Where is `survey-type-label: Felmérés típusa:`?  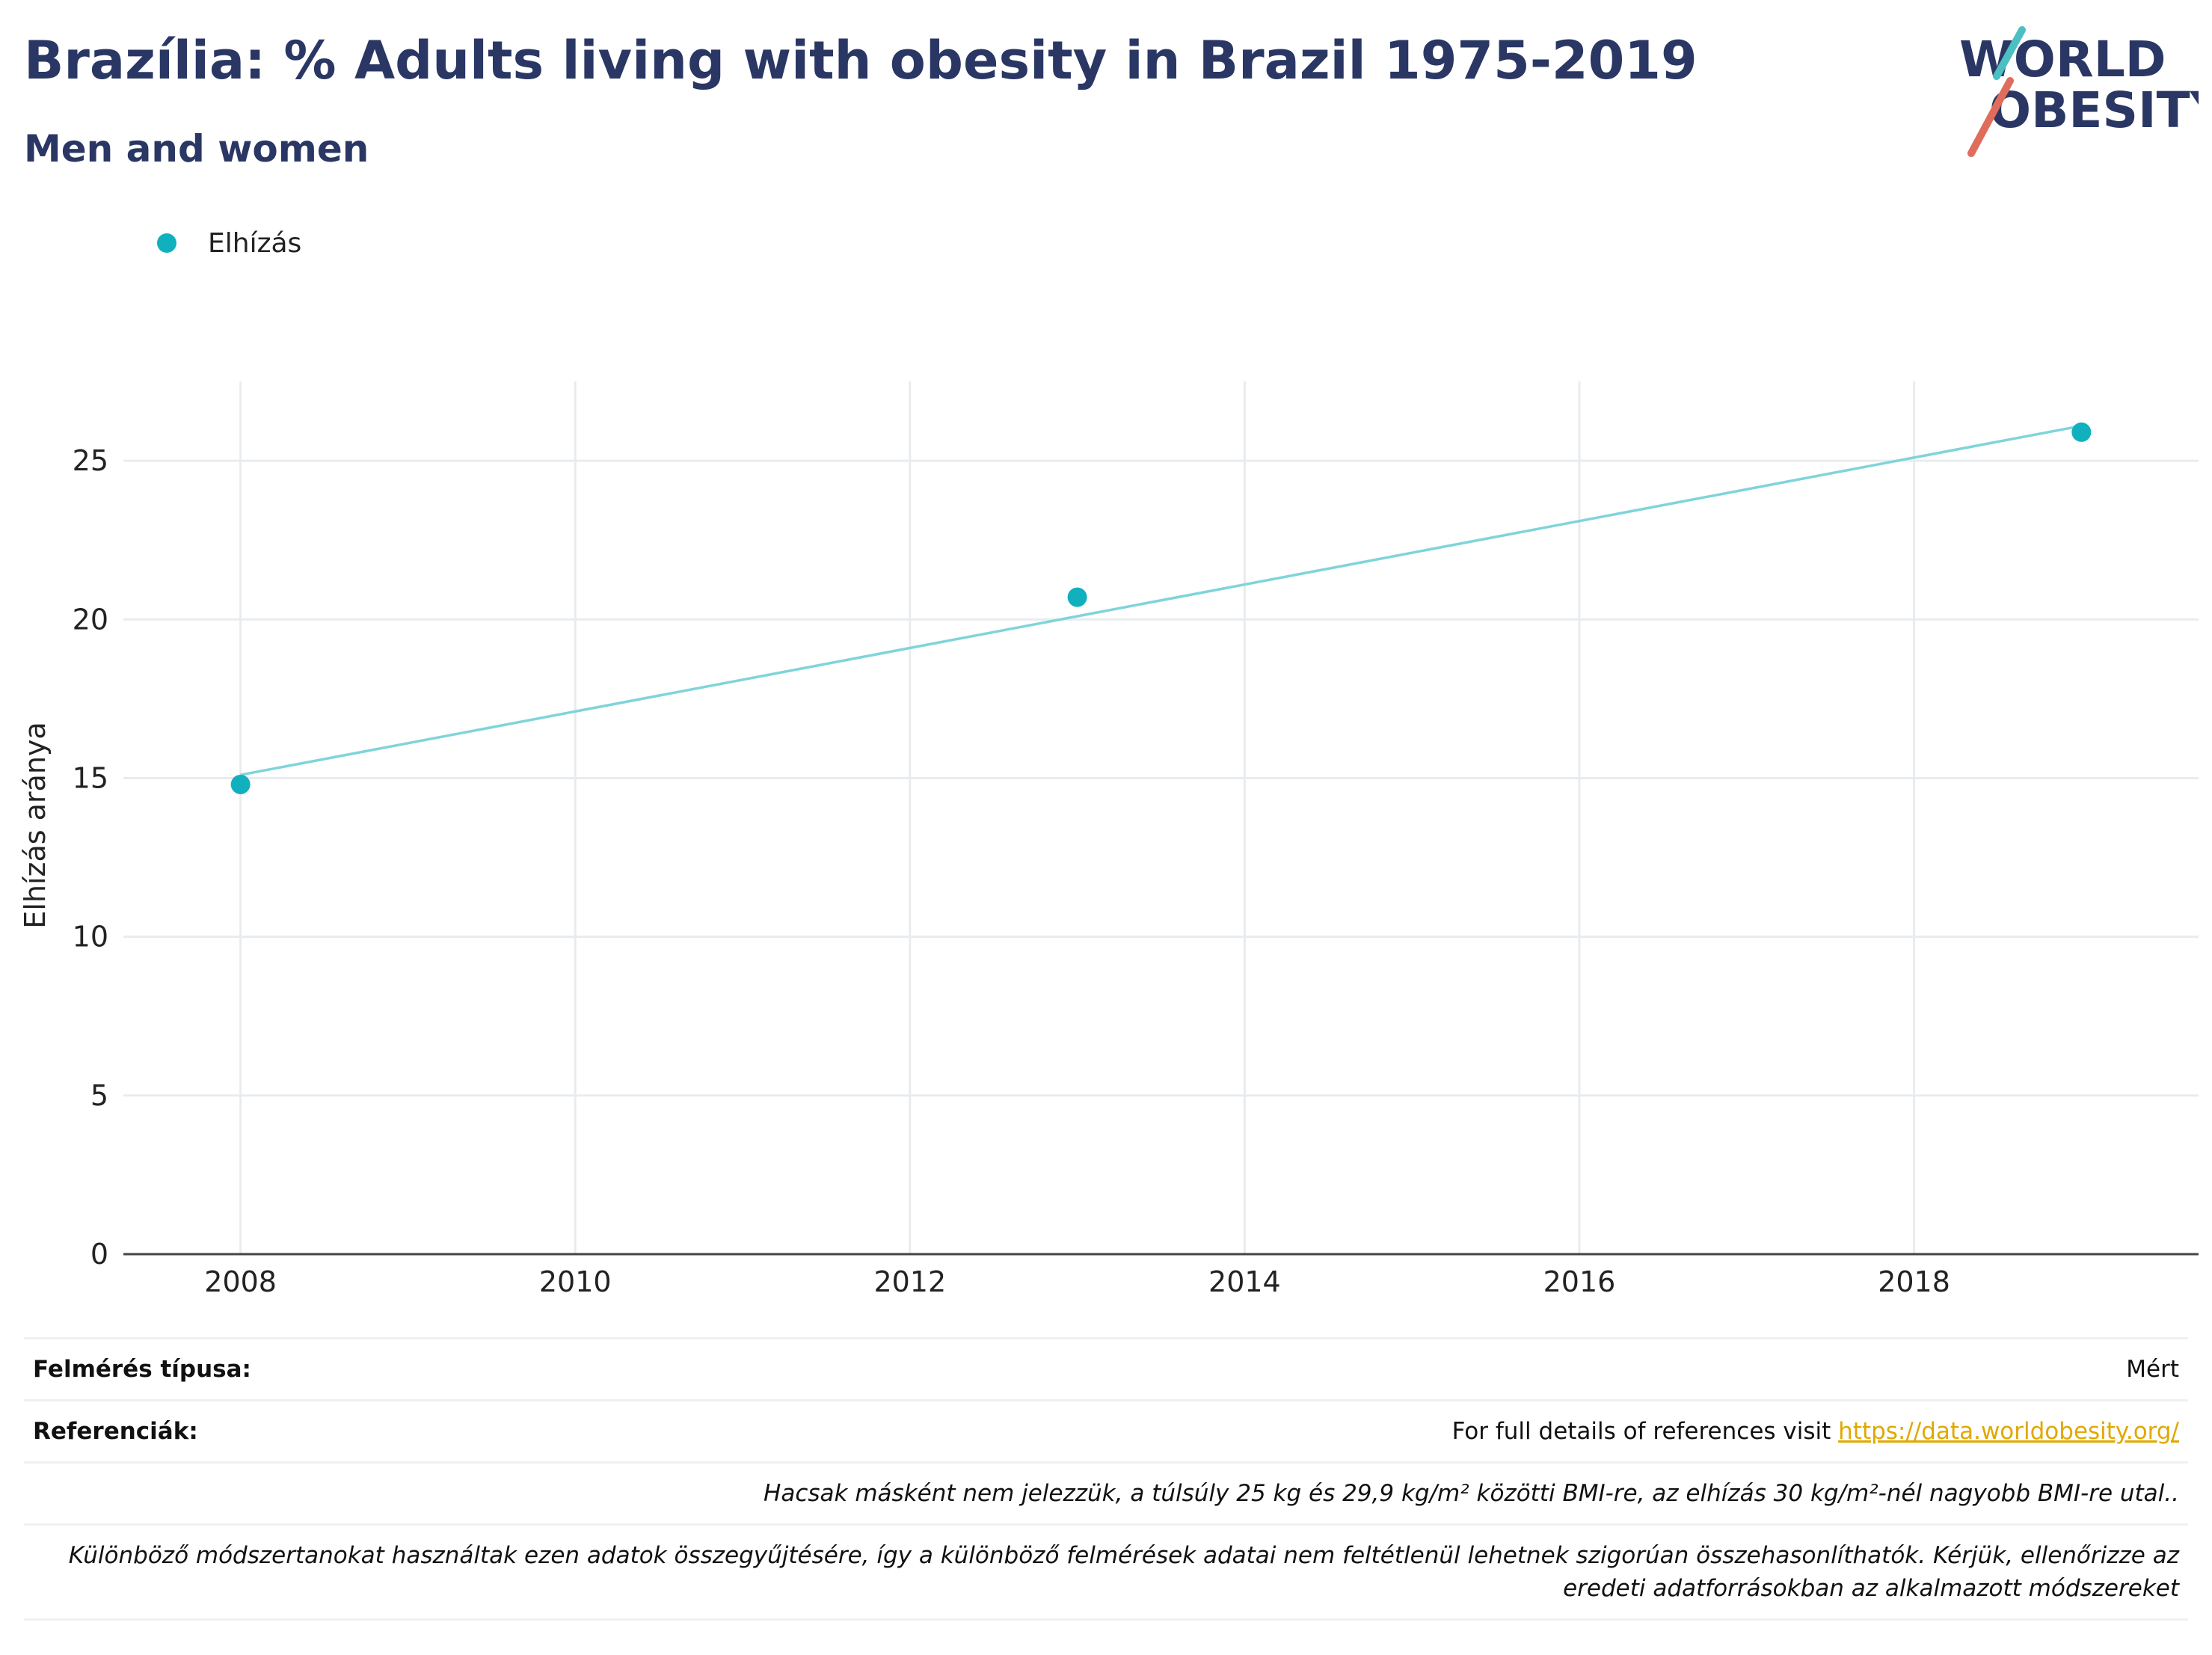
survey-type-label: Felmérés típusa: is located at coordinates (142, 1369).